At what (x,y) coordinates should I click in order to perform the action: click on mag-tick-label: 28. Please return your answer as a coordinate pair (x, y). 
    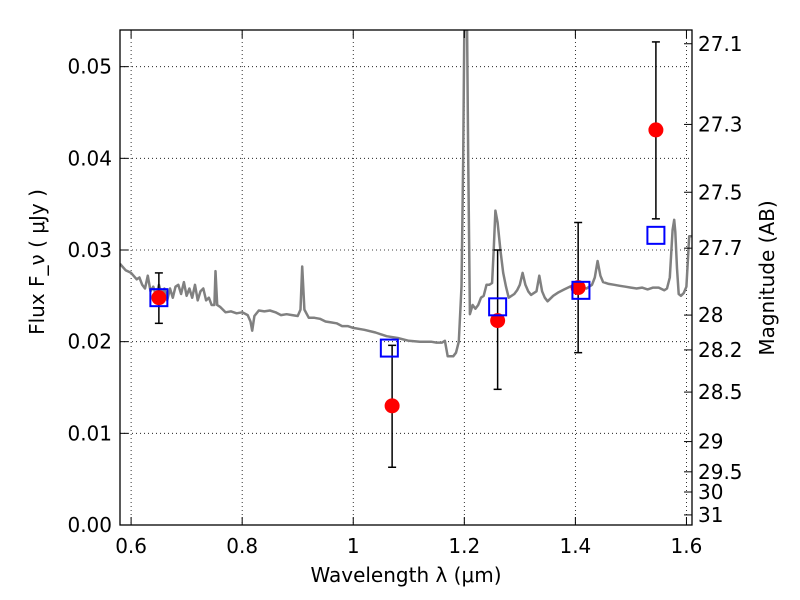
    Looking at the image, I should click on (710, 315).